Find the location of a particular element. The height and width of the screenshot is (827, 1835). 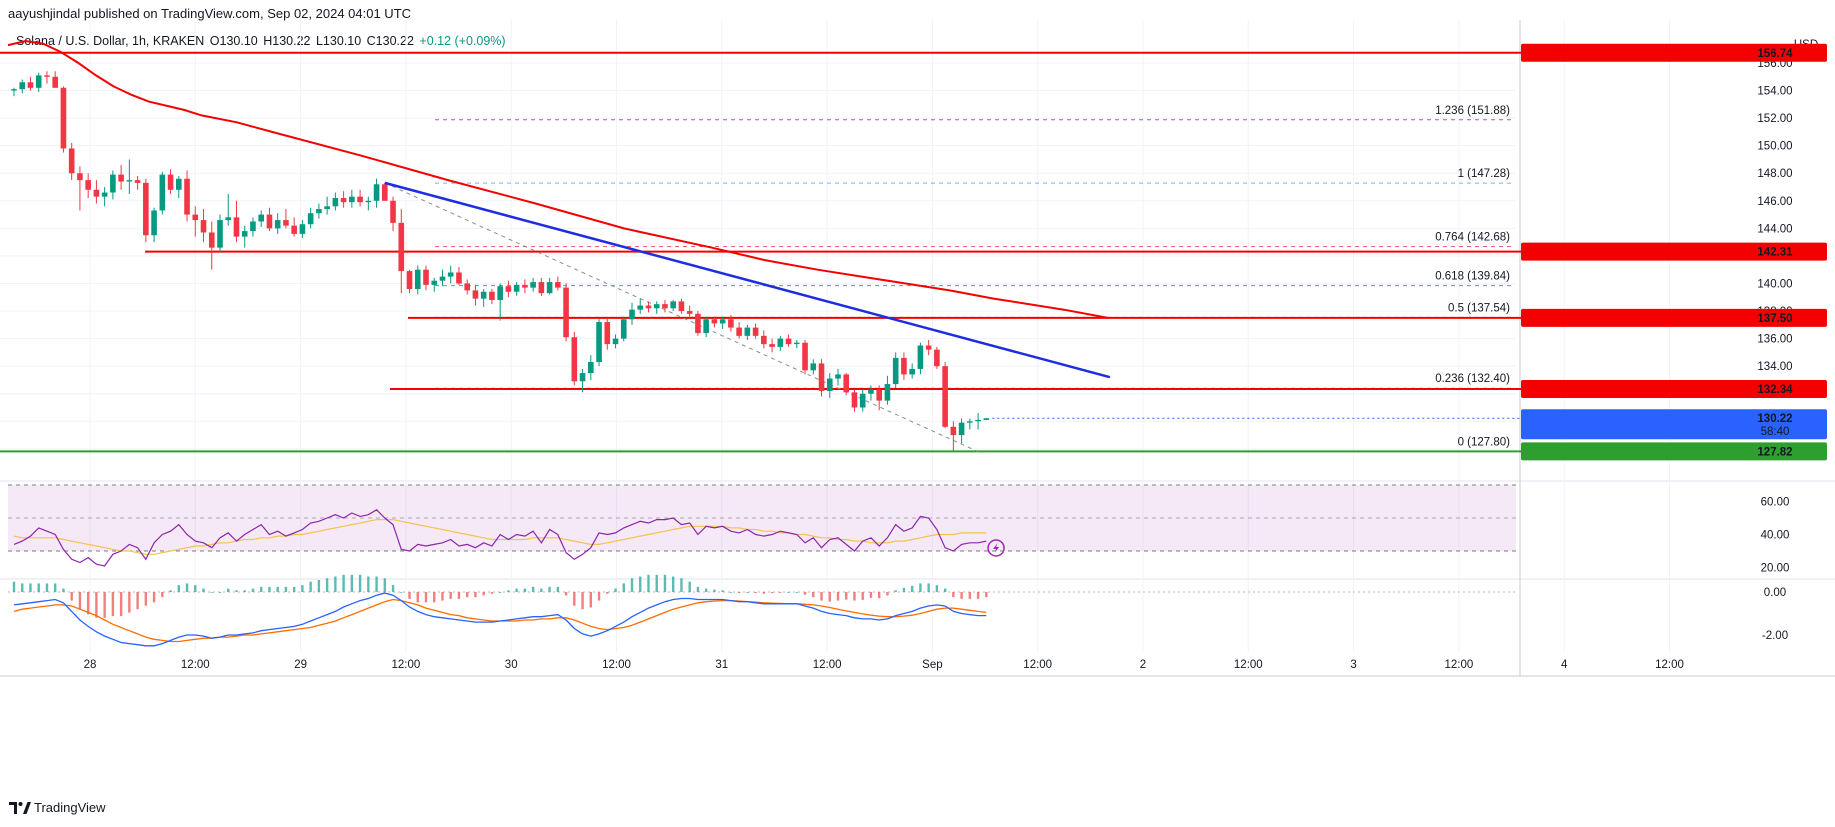

symbol-name: Solana / U.S. Dollar, 1h, KRAKEN is located at coordinates (110, 41).